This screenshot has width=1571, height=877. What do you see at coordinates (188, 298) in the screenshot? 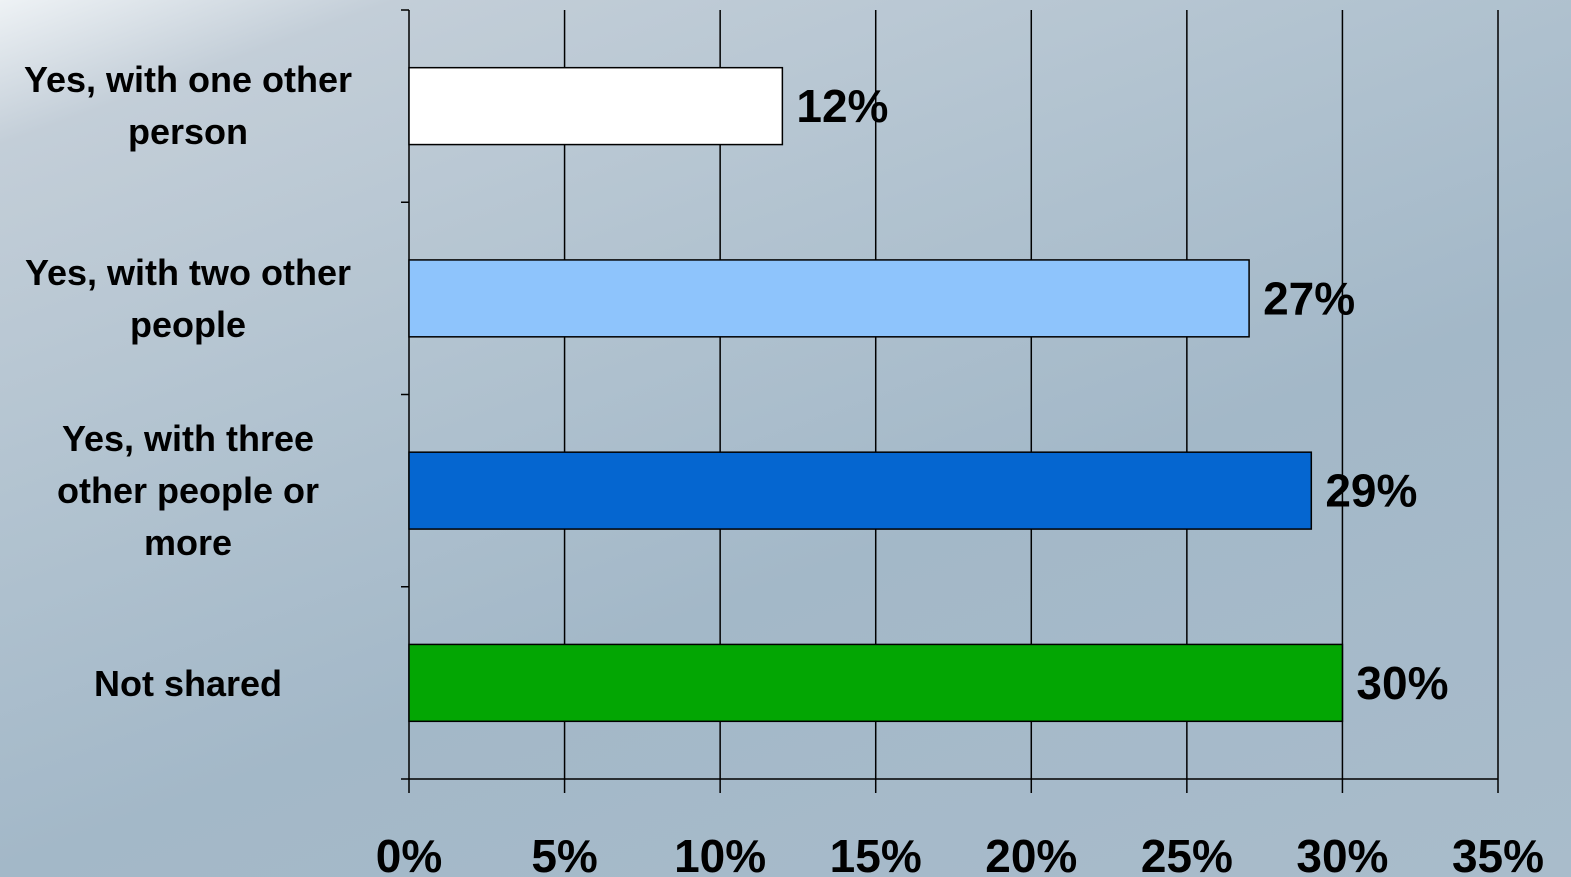
I see `category-label-two-other: Yes, with two other people` at bounding box center [188, 298].